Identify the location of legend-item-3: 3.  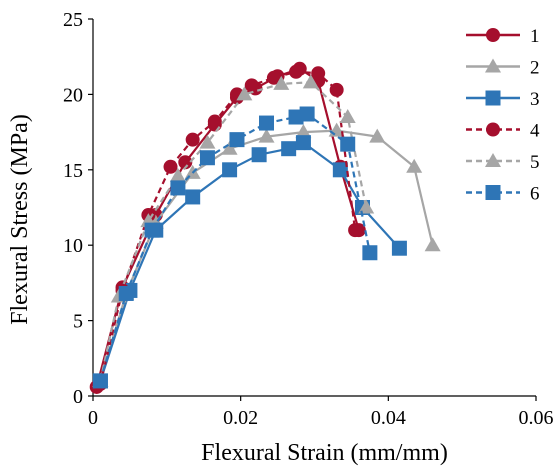
(503, 99).